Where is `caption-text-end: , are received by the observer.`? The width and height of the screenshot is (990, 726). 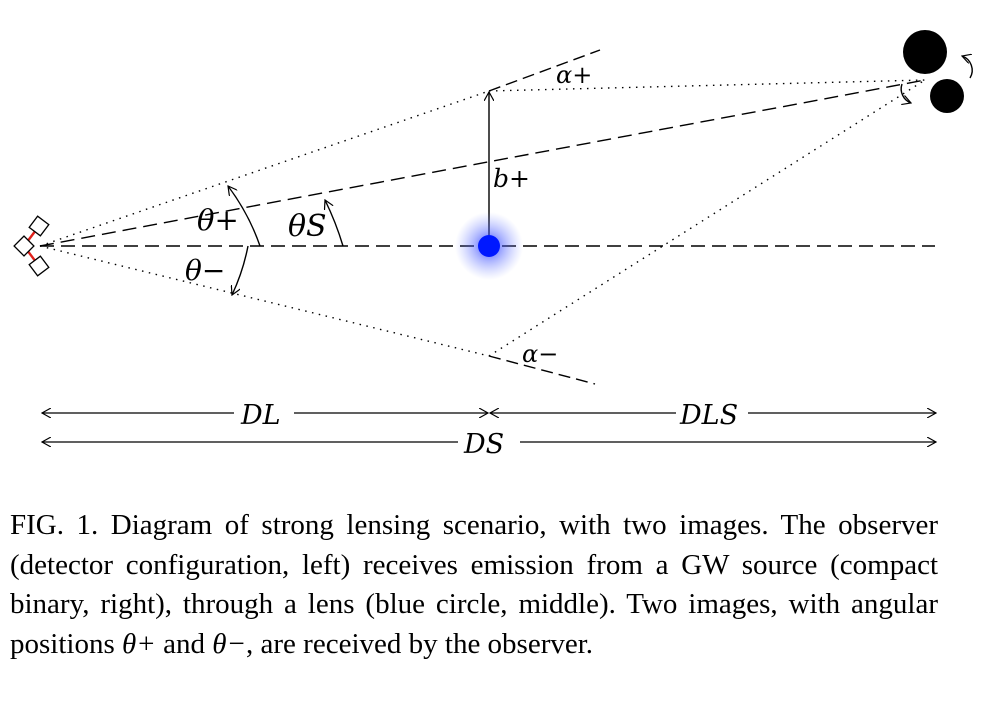 caption-text-end: , are received by the observer. is located at coordinates (420, 643).